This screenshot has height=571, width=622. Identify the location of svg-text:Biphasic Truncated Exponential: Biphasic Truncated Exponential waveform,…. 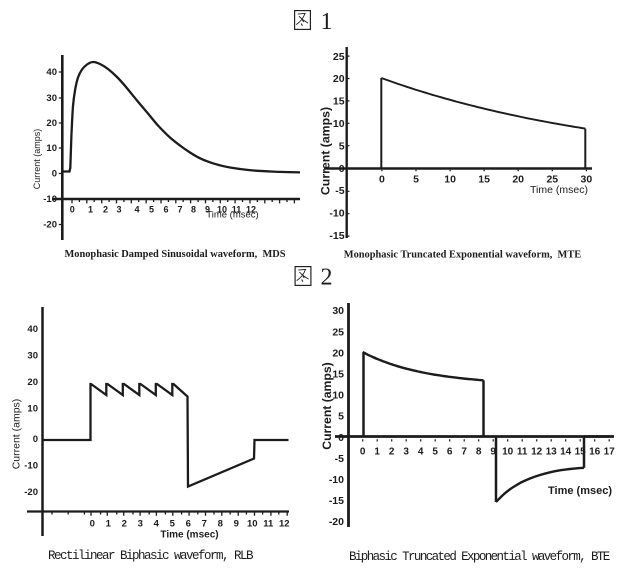
(479, 557).